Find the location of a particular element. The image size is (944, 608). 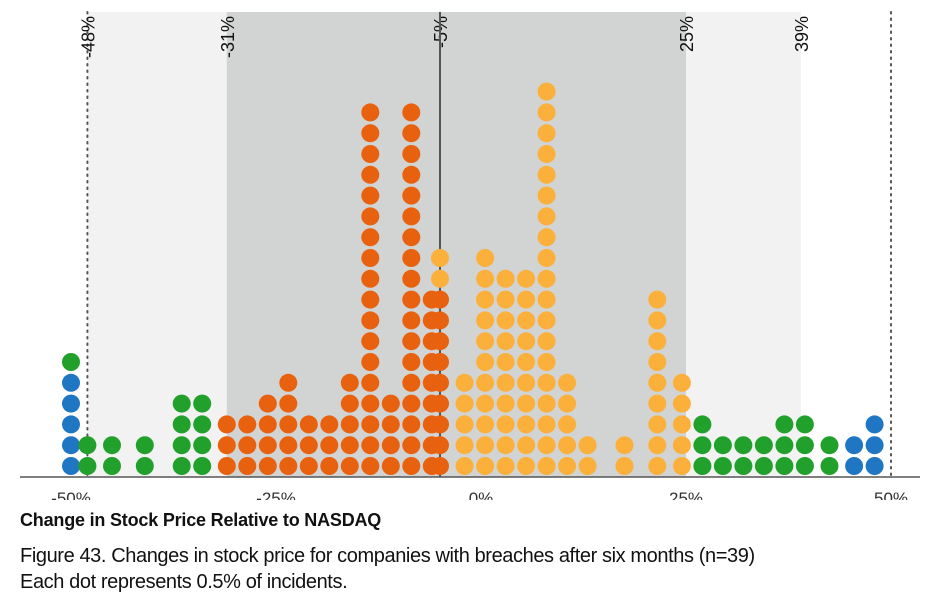

ref-label: 25% is located at coordinates (687, 34).